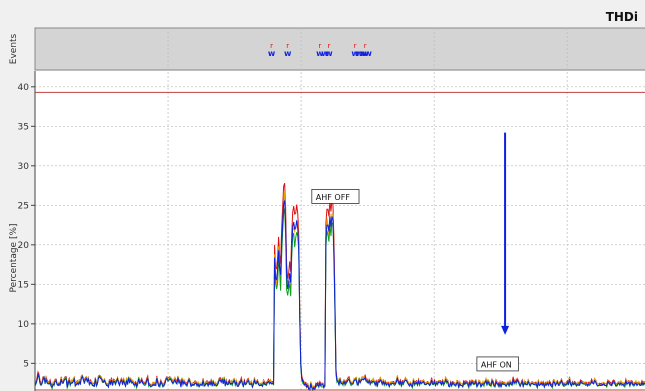 Image resolution: width=645 pixels, height=391 pixels. I want to click on y-tick-label: 20, so click(24, 246).